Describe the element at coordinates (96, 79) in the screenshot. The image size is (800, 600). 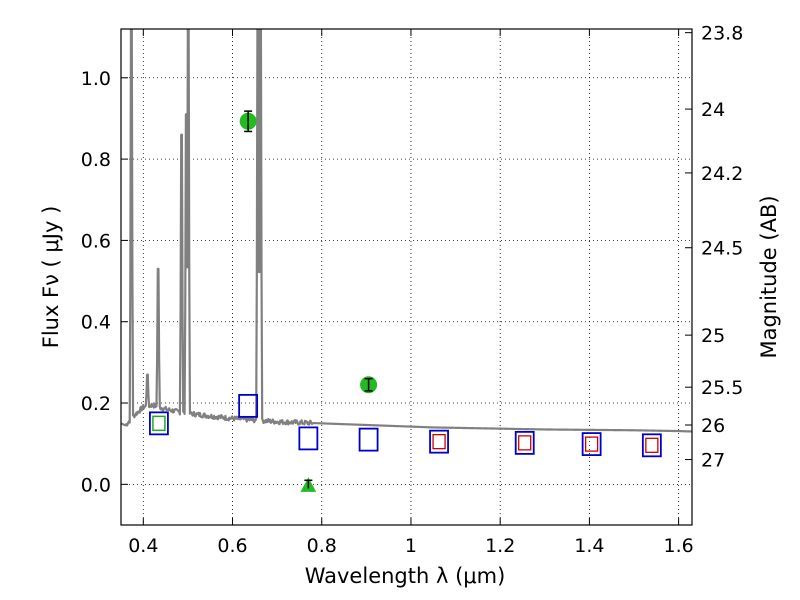
I see `y-tick-label: 1.0` at that location.